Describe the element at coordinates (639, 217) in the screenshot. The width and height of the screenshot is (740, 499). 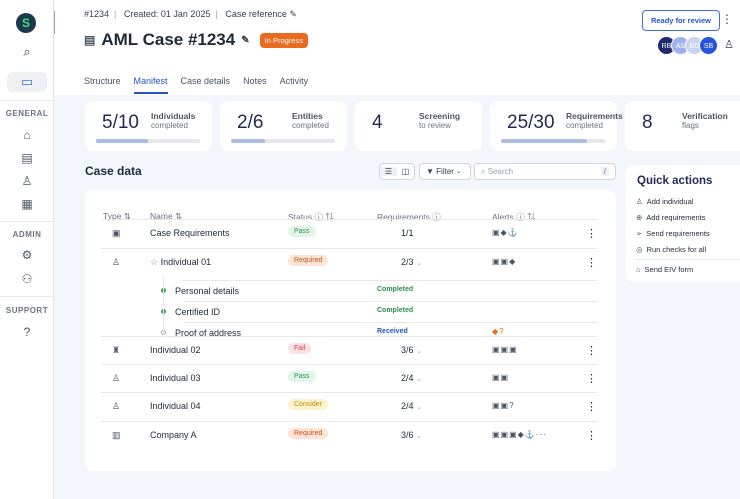
I see `plus-circle-icon: ⊕` at that location.